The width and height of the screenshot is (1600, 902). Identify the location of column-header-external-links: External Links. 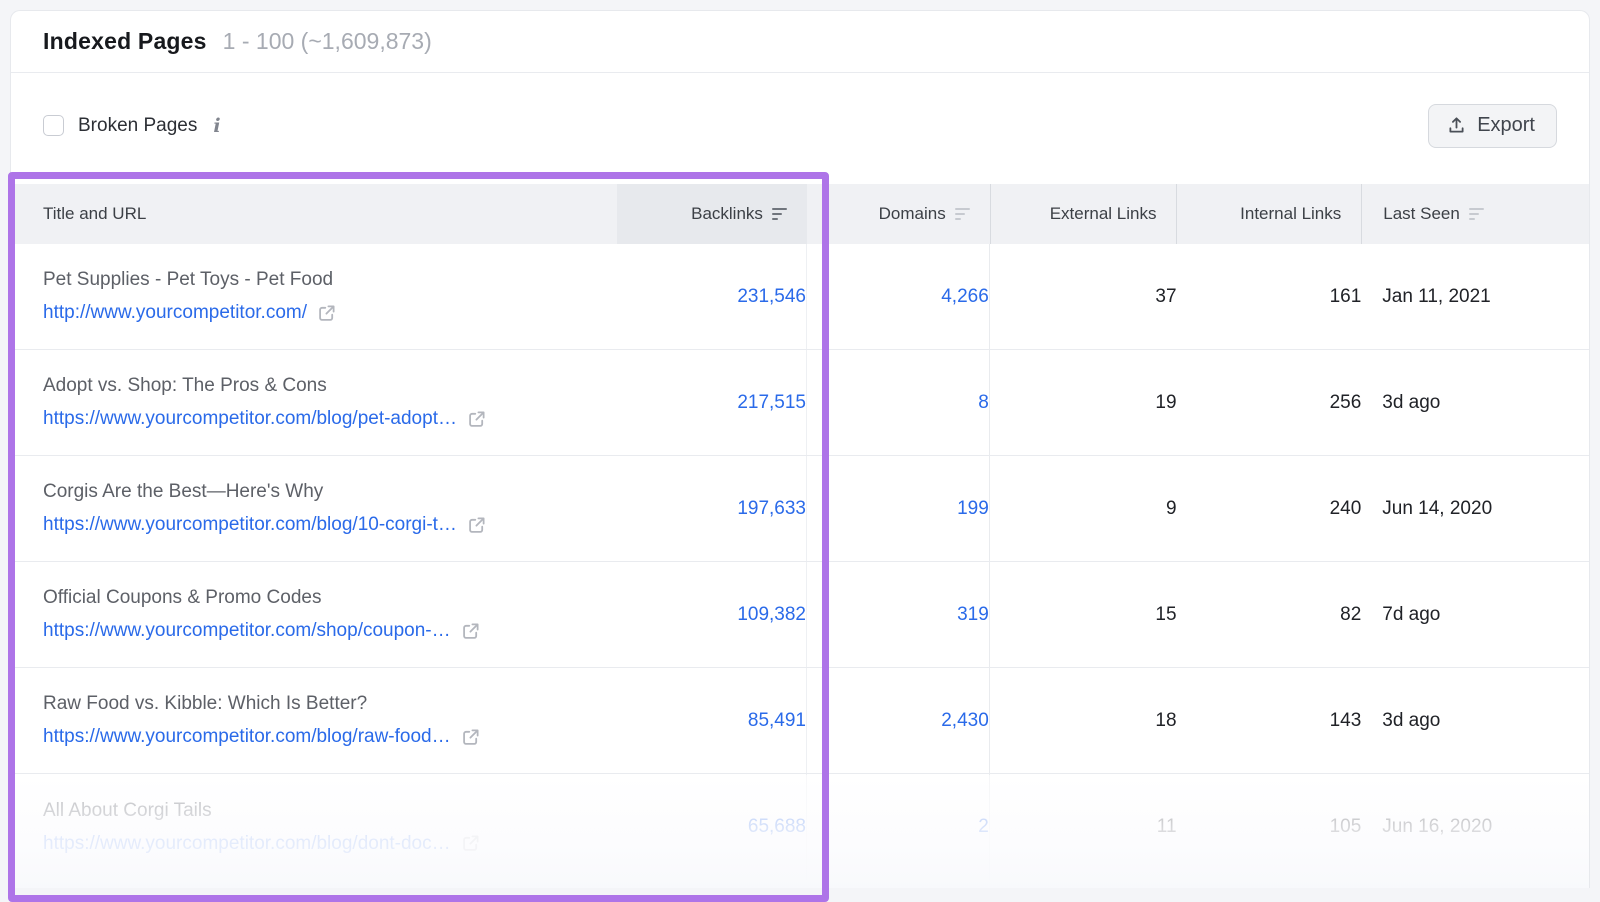
(1083, 214).